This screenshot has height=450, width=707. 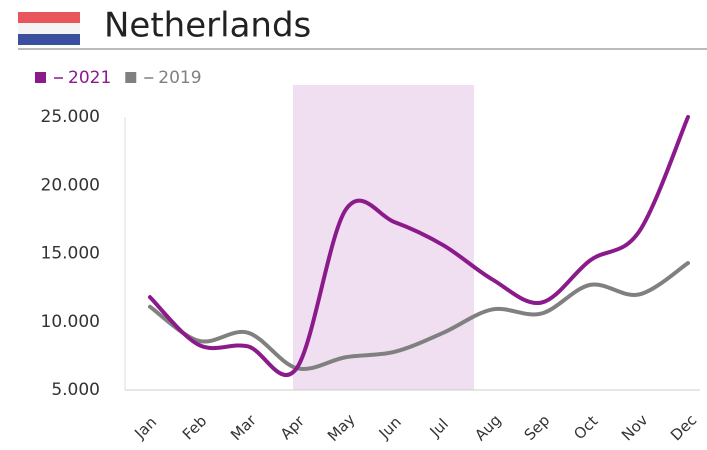 I want to click on x-tick-label: Mar, so click(x=243, y=427).